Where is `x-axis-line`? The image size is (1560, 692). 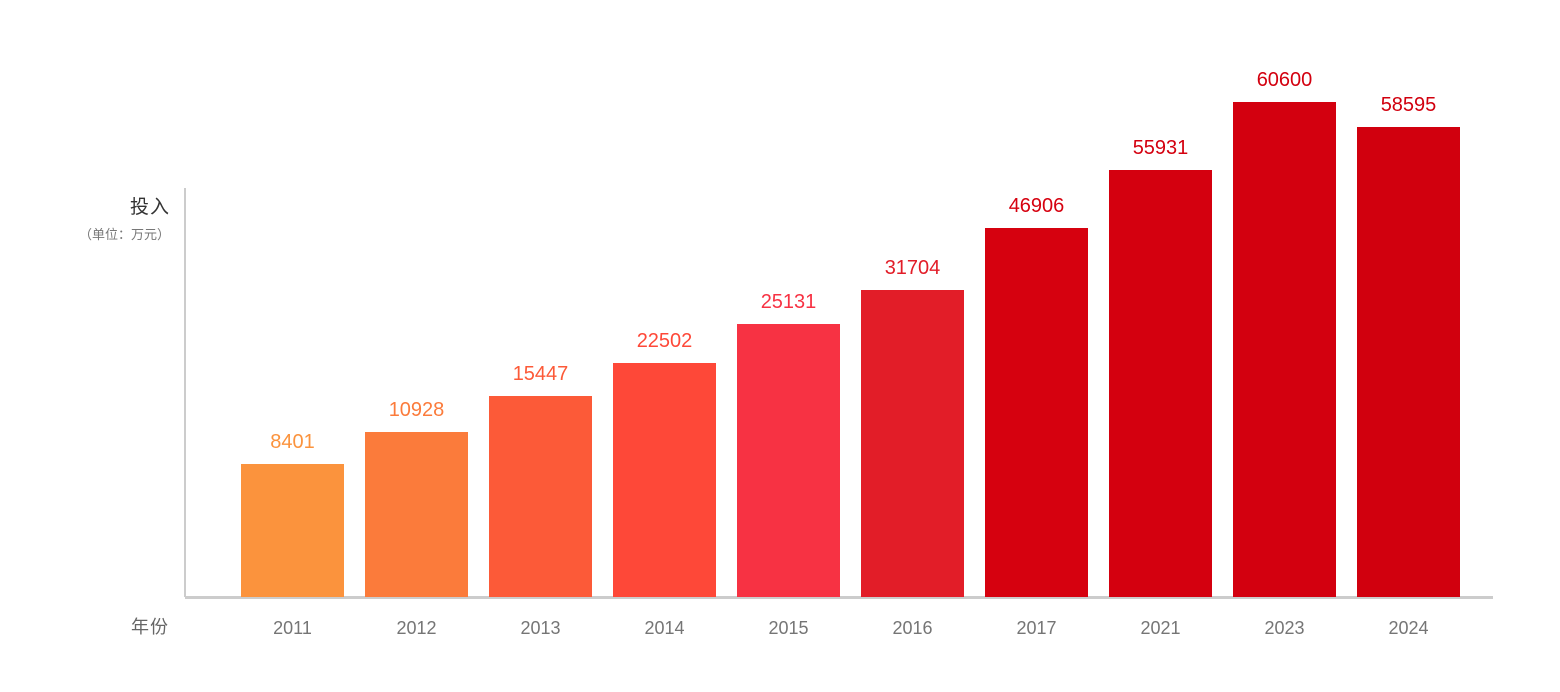
x-axis-line is located at coordinates (839, 597).